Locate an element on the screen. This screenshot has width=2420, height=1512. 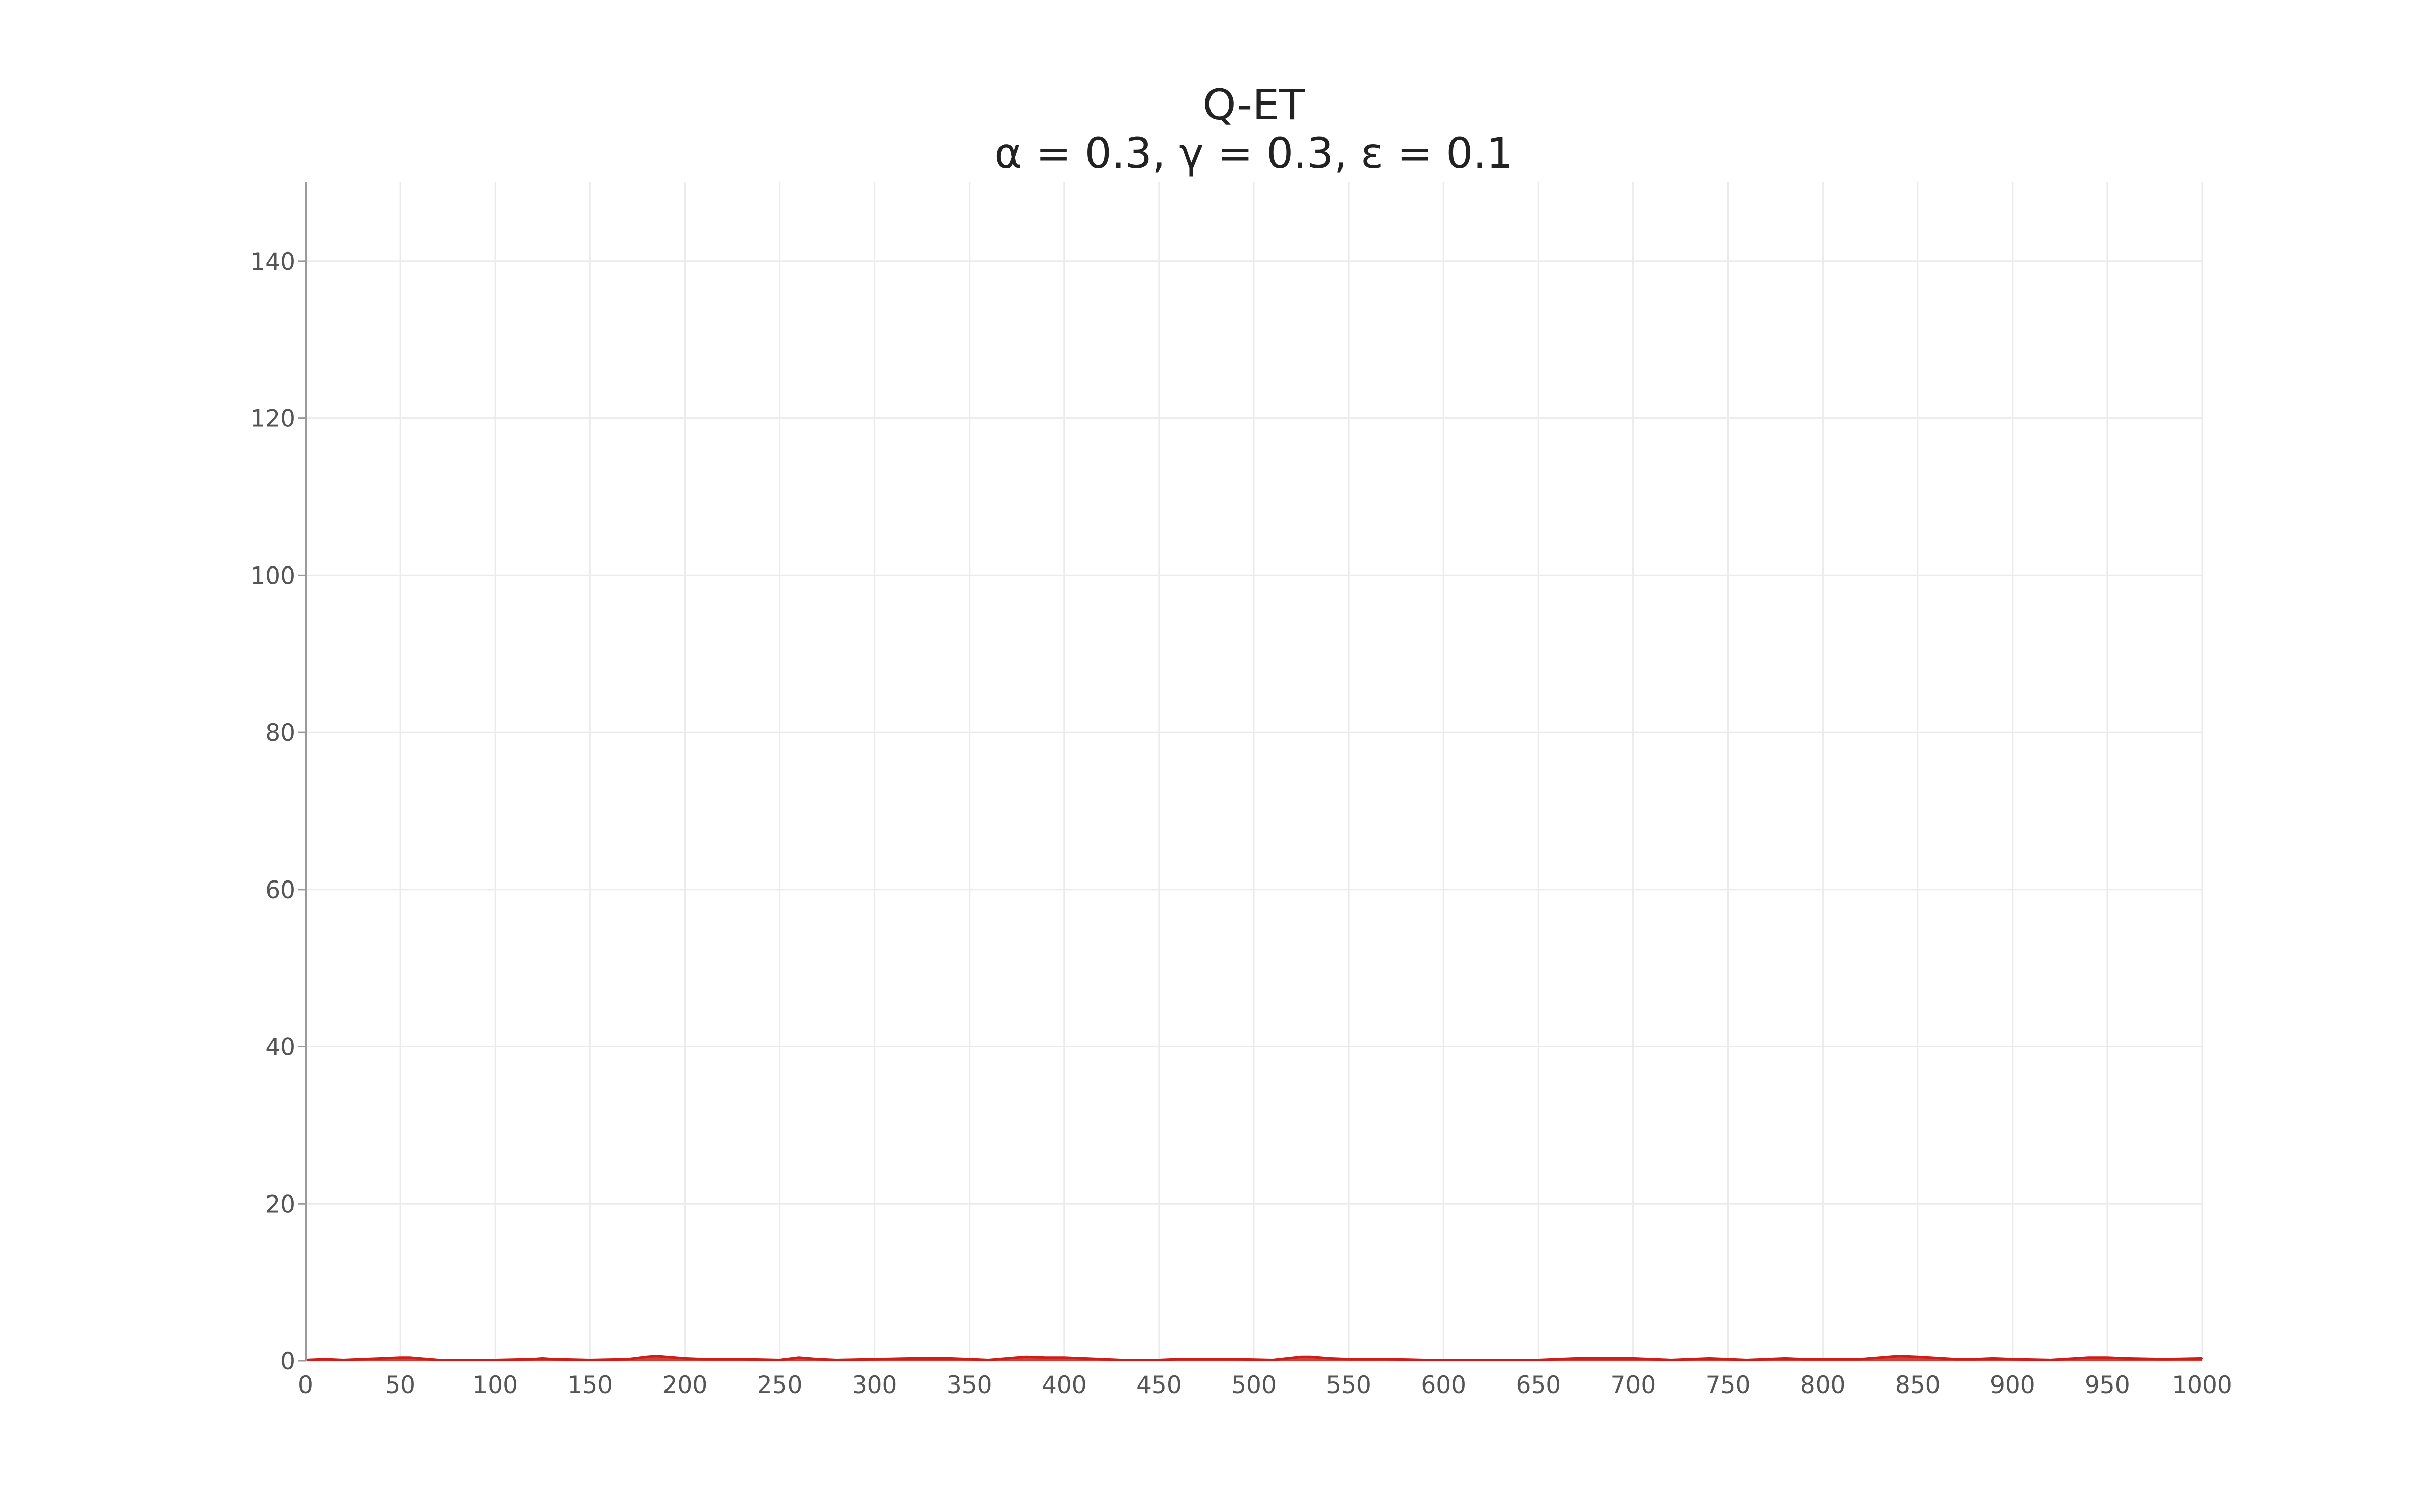
y-tick-label: 120 is located at coordinates (272, 419).